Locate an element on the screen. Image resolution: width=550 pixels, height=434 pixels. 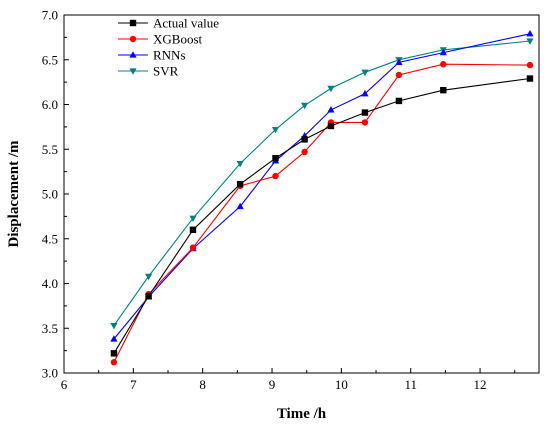
x-tick-label: 7 is located at coordinates (133, 384).